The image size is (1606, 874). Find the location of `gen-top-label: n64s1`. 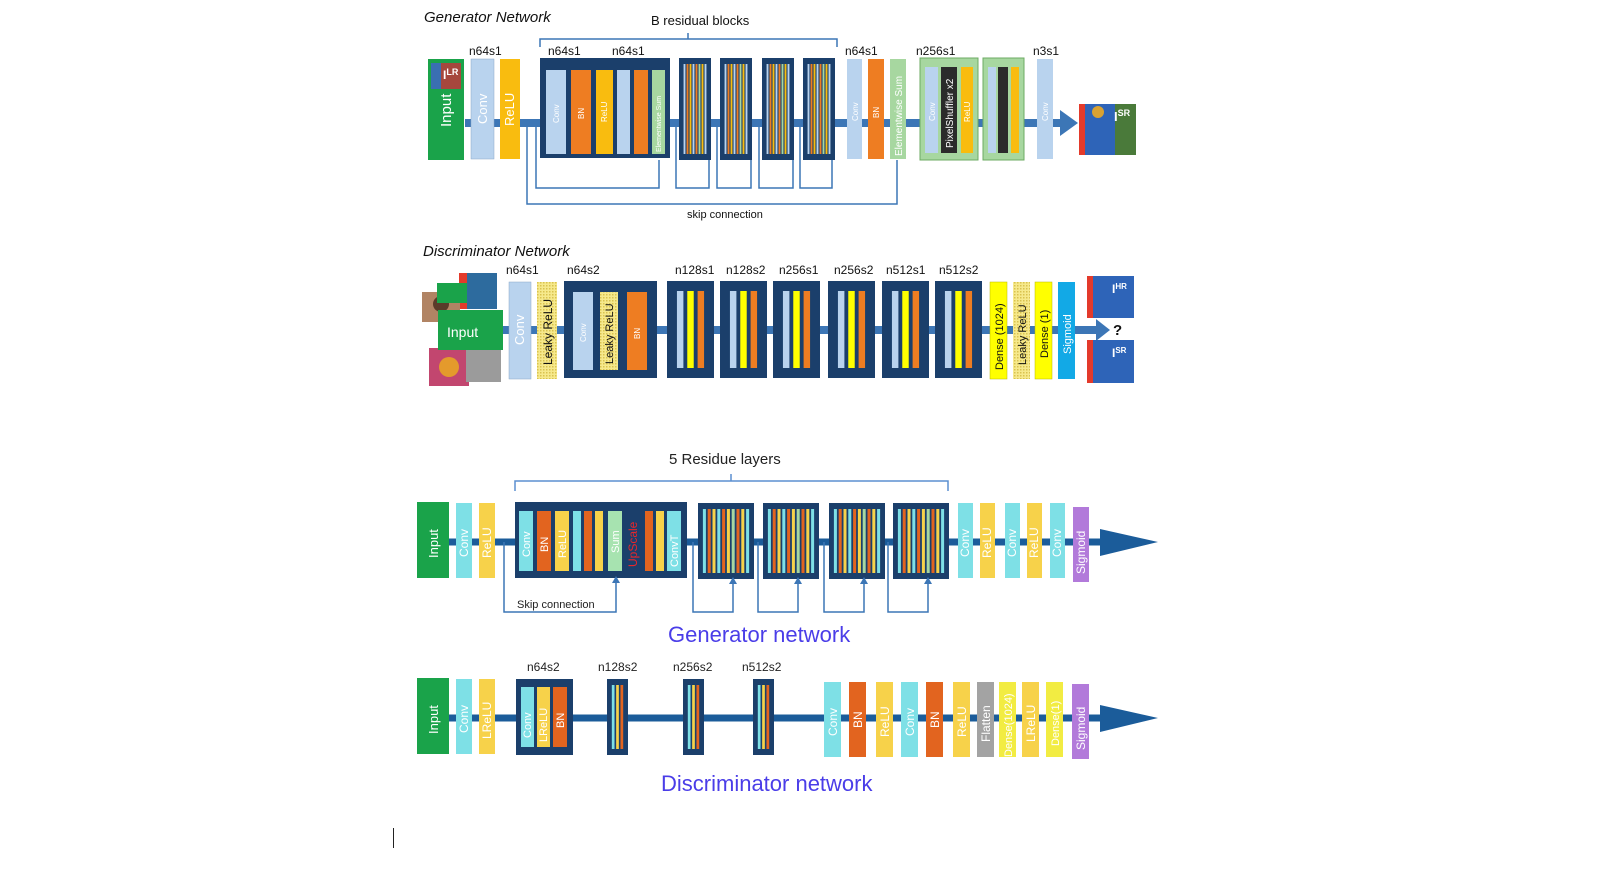

gen-top-label: n64s1 is located at coordinates (485, 51).